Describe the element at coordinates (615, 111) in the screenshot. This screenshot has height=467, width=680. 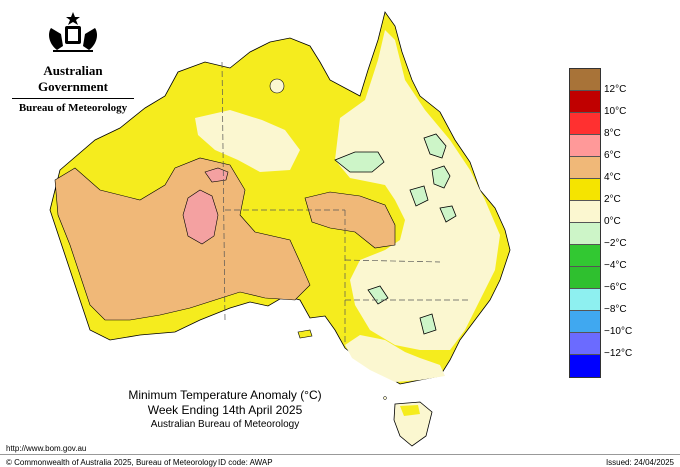
I see `legend-label: 10°C` at that location.